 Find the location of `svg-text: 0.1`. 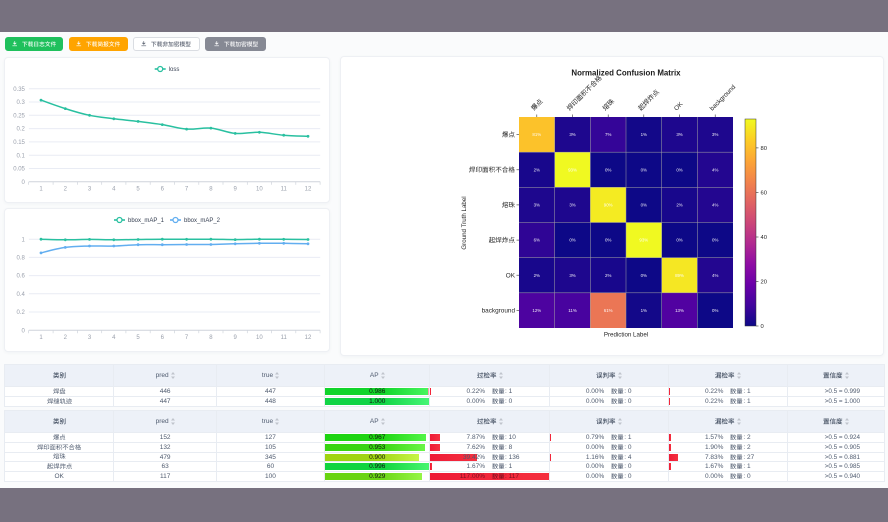

svg-text: 0.1 is located at coordinates (21, 156).